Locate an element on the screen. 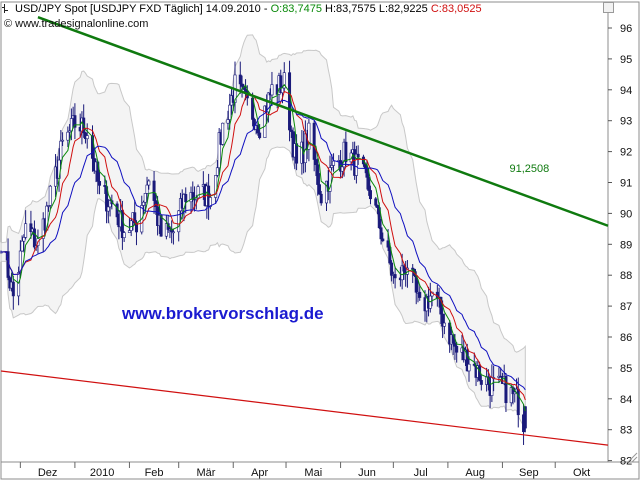 The image size is (640, 480). y-tick-label: 96 is located at coordinates (626, 29).